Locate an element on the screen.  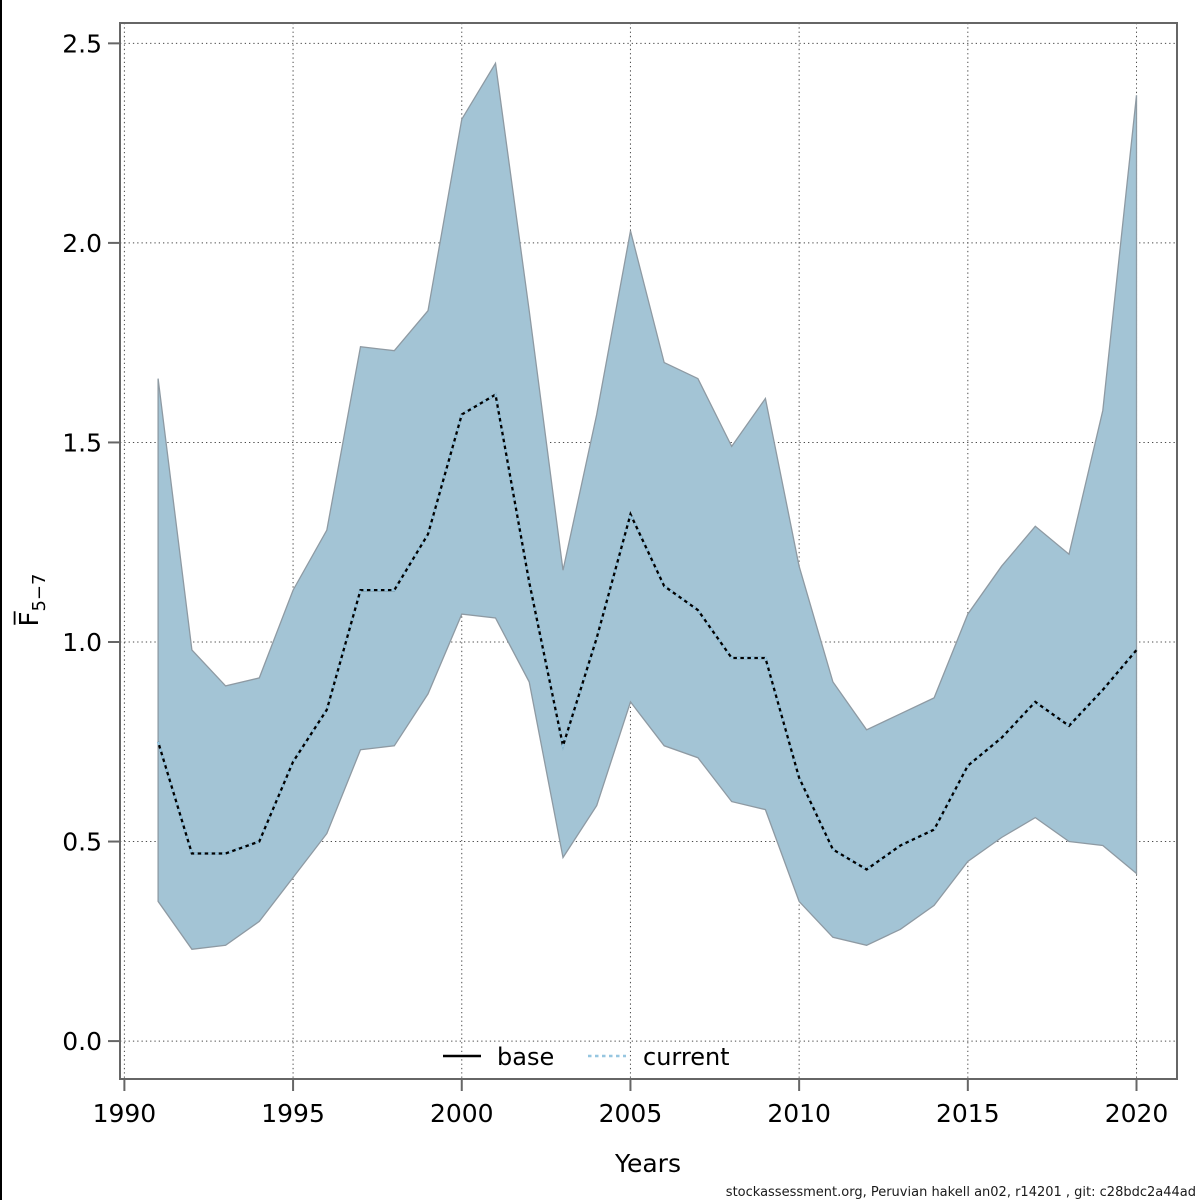
y-axis-title-subscript: 5−7 is located at coordinates (39, 593).